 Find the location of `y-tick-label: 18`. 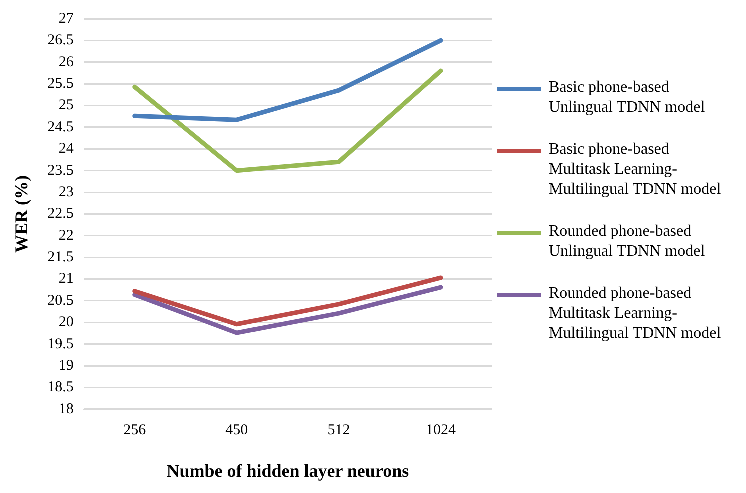

y-tick-label: 18 is located at coordinates (66, 409).